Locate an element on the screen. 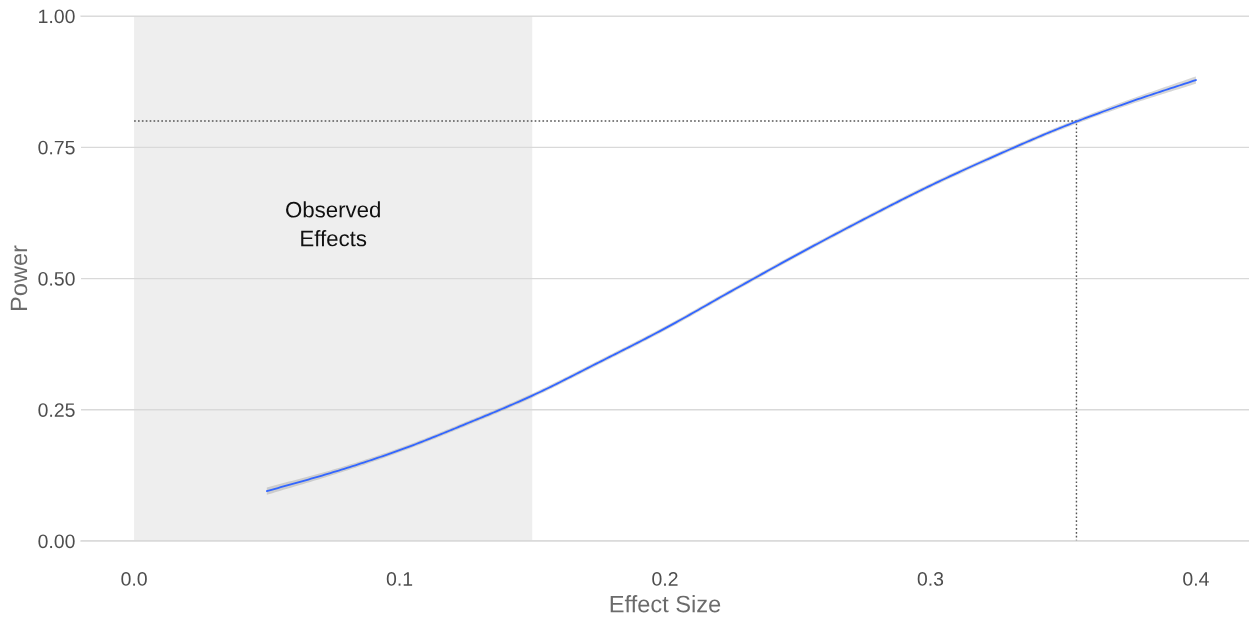 The image size is (1249, 625). x-tick-label: 0.4 is located at coordinates (1196, 579).